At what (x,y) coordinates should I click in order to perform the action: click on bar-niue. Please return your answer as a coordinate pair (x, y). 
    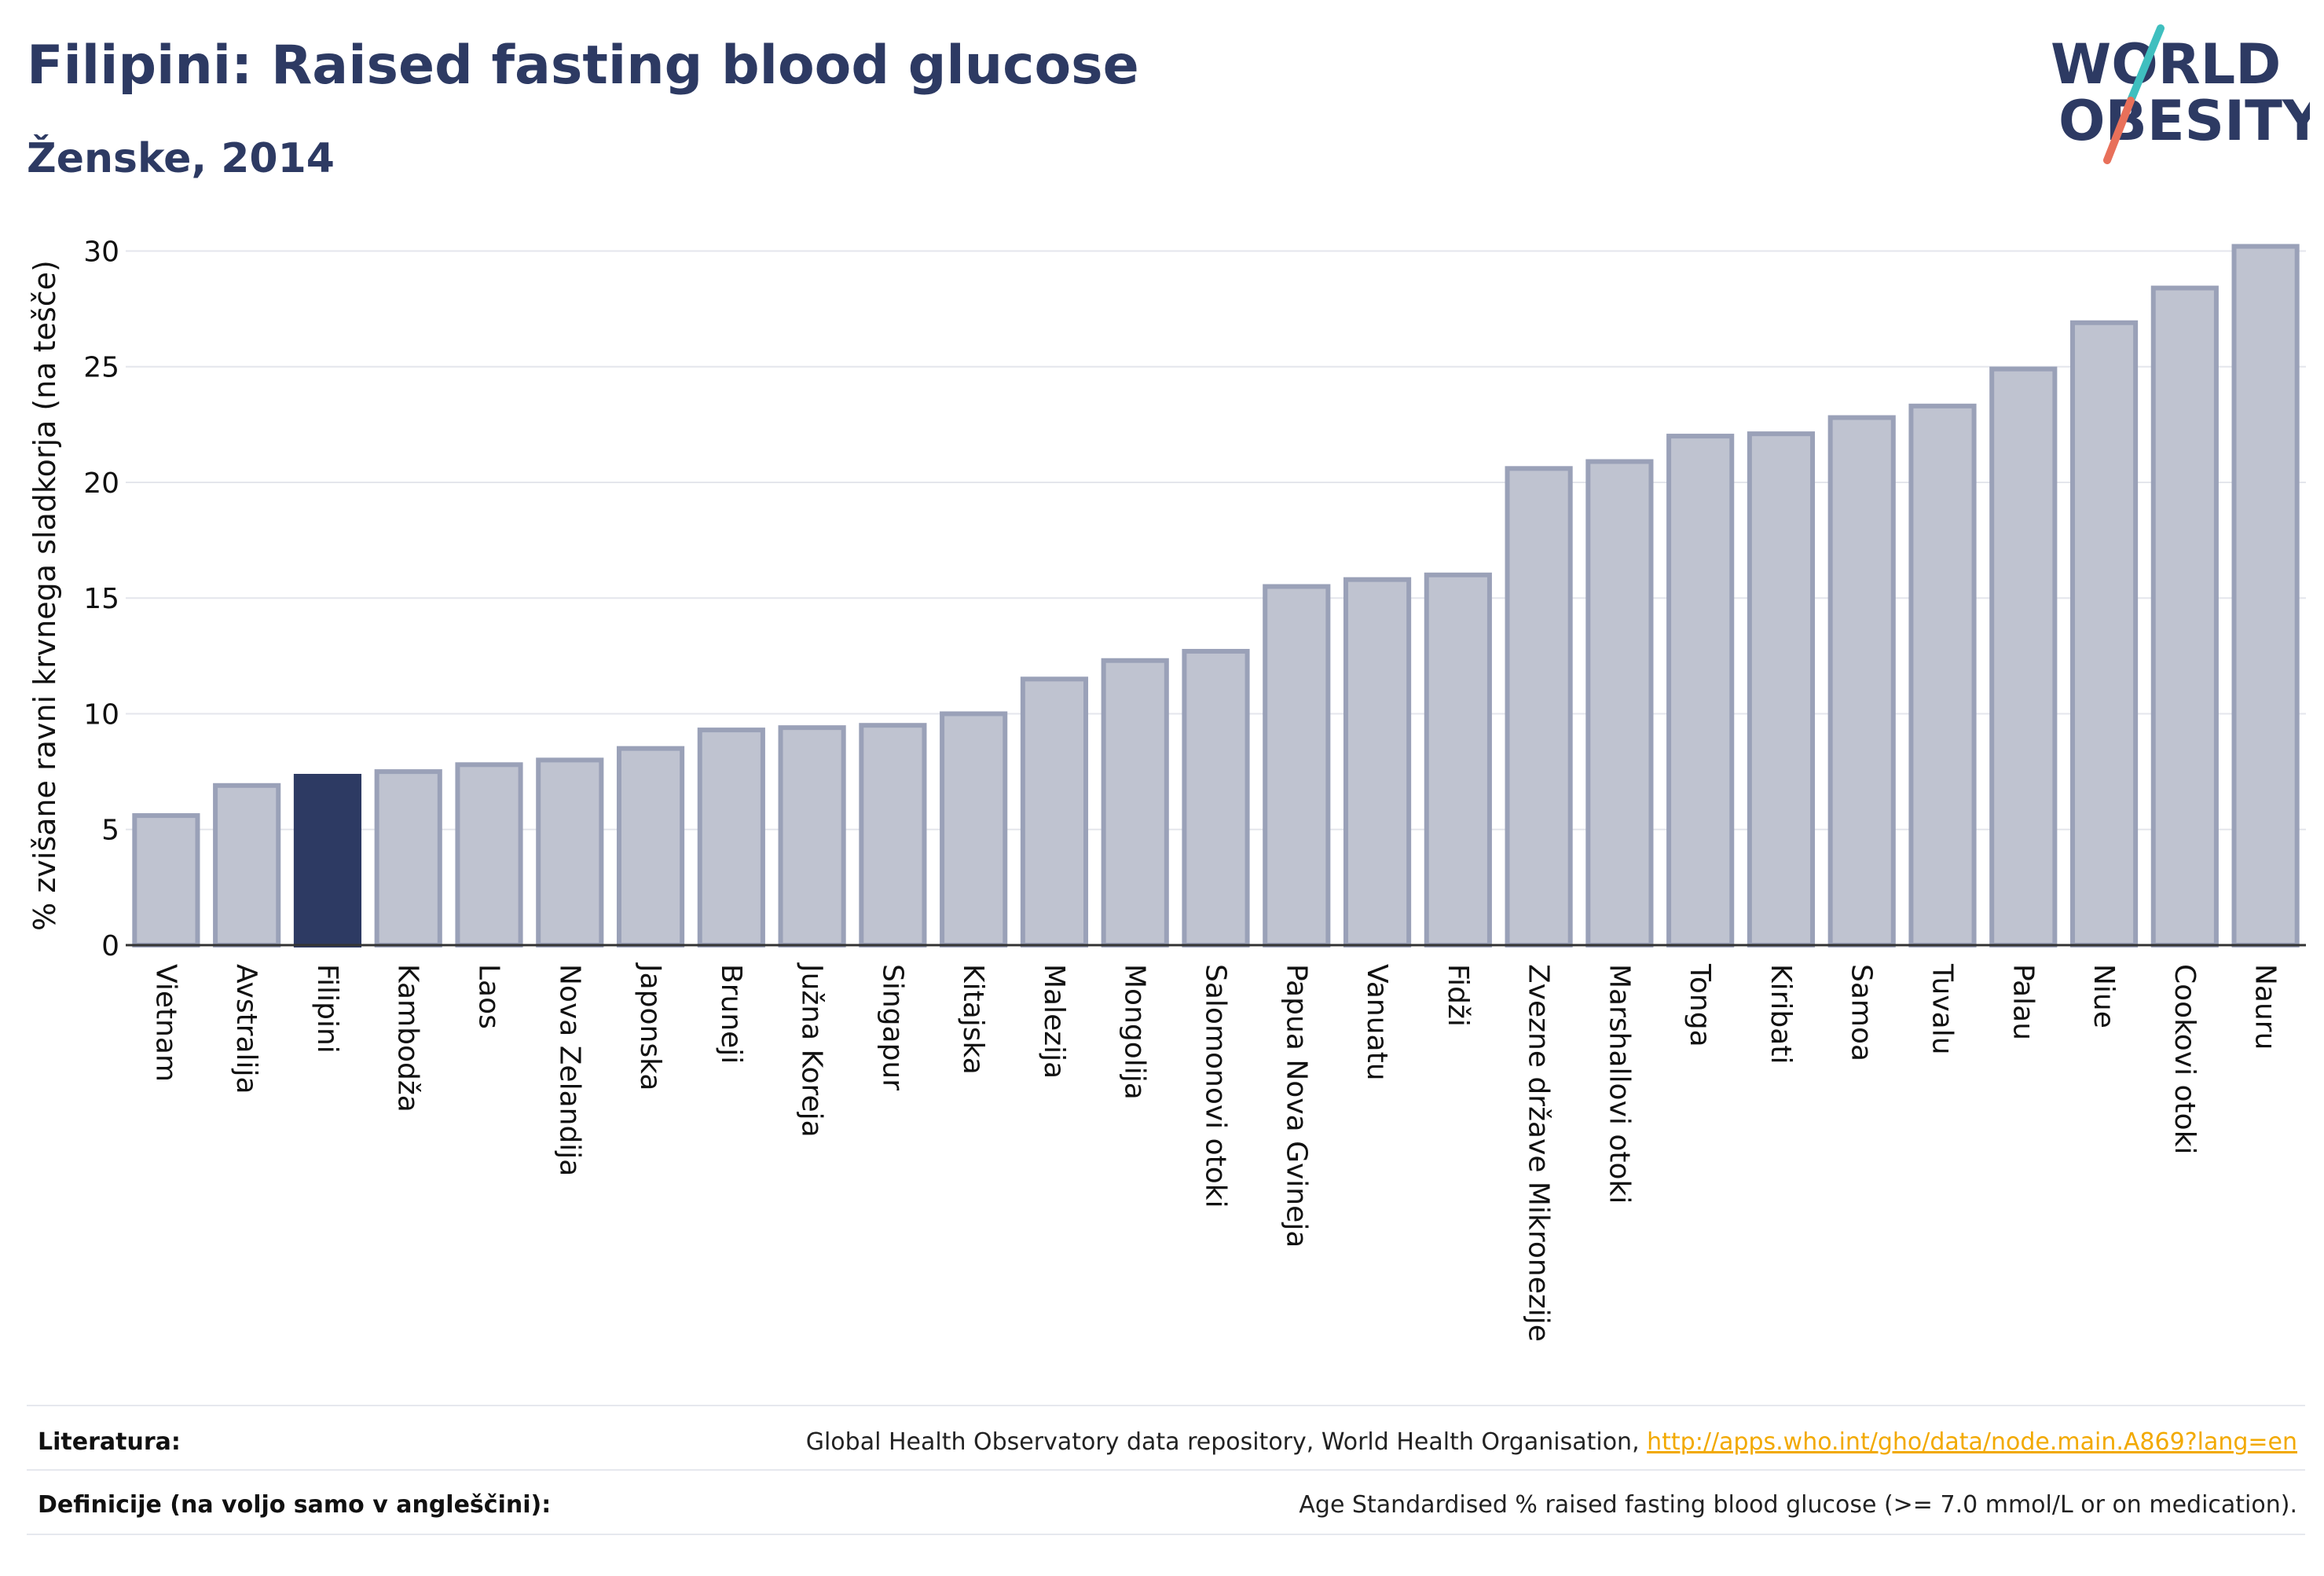
    Looking at the image, I should click on (2104, 634).